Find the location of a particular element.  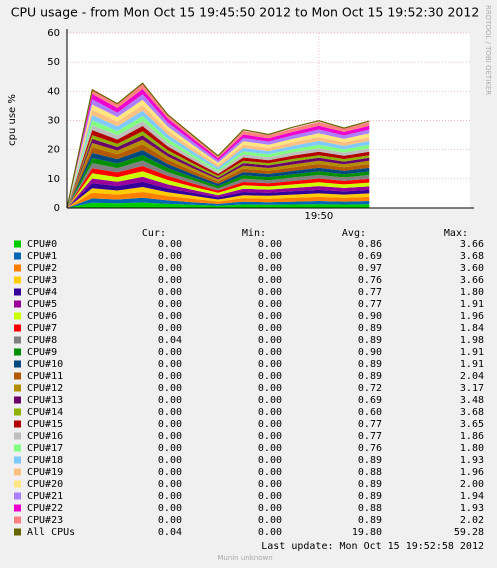

stat-header: Max: is located at coordinates (456, 233).